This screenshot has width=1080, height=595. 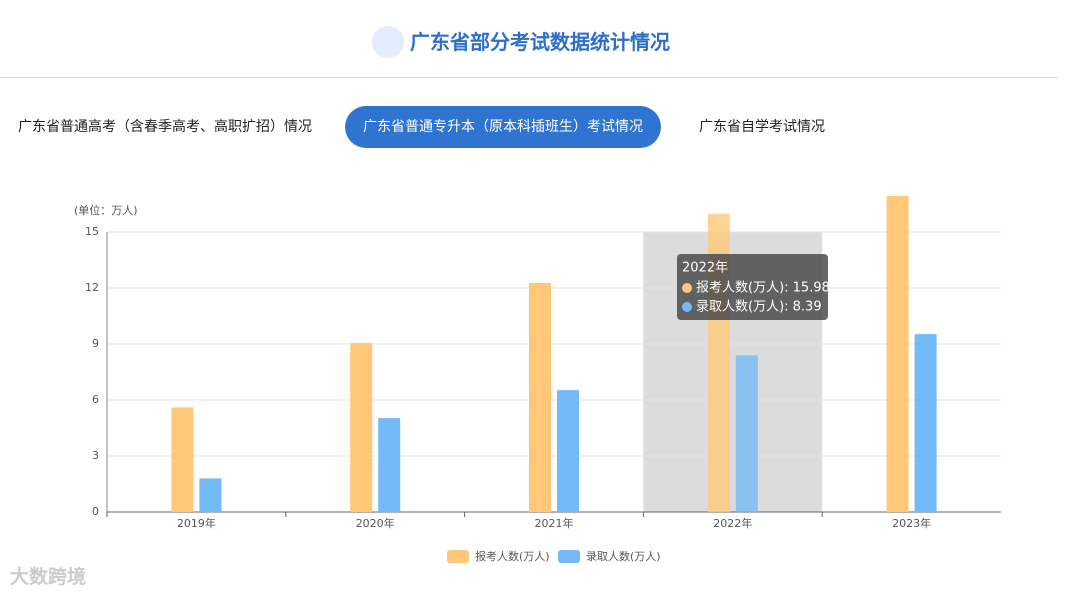 I want to click on y-tick-label: 0, so click(x=95, y=511).